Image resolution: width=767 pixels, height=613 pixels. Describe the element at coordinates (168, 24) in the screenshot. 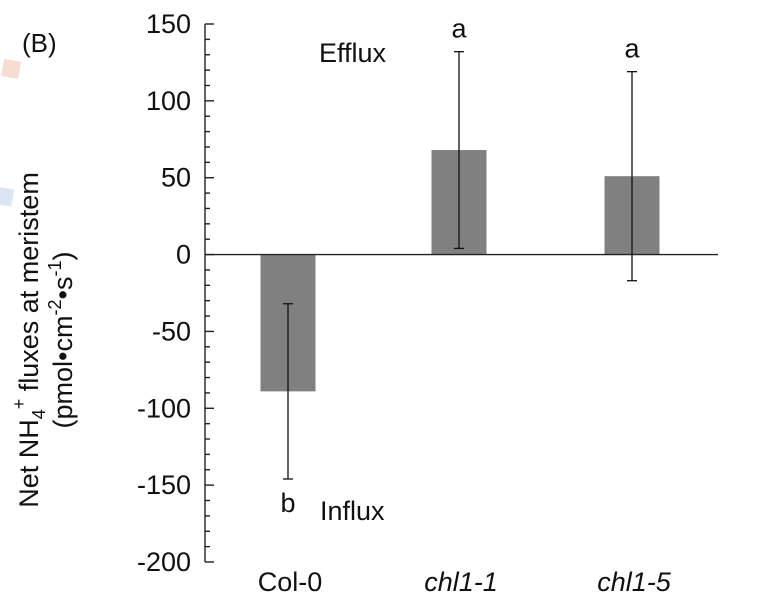

I see `y-tick-label: 150` at that location.